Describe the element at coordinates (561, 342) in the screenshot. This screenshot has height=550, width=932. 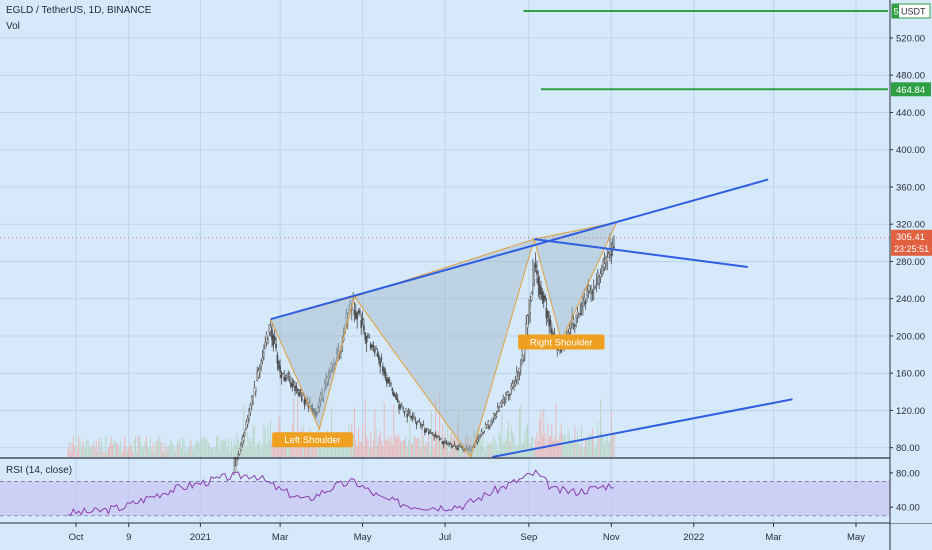
I see `annotation-label: Right Shoulder` at that location.